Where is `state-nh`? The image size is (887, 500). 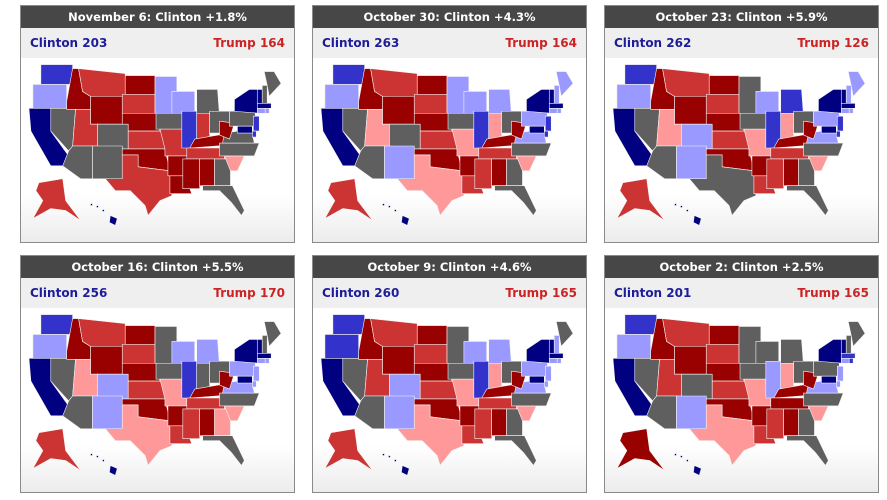 state-nh is located at coordinates (264, 94).